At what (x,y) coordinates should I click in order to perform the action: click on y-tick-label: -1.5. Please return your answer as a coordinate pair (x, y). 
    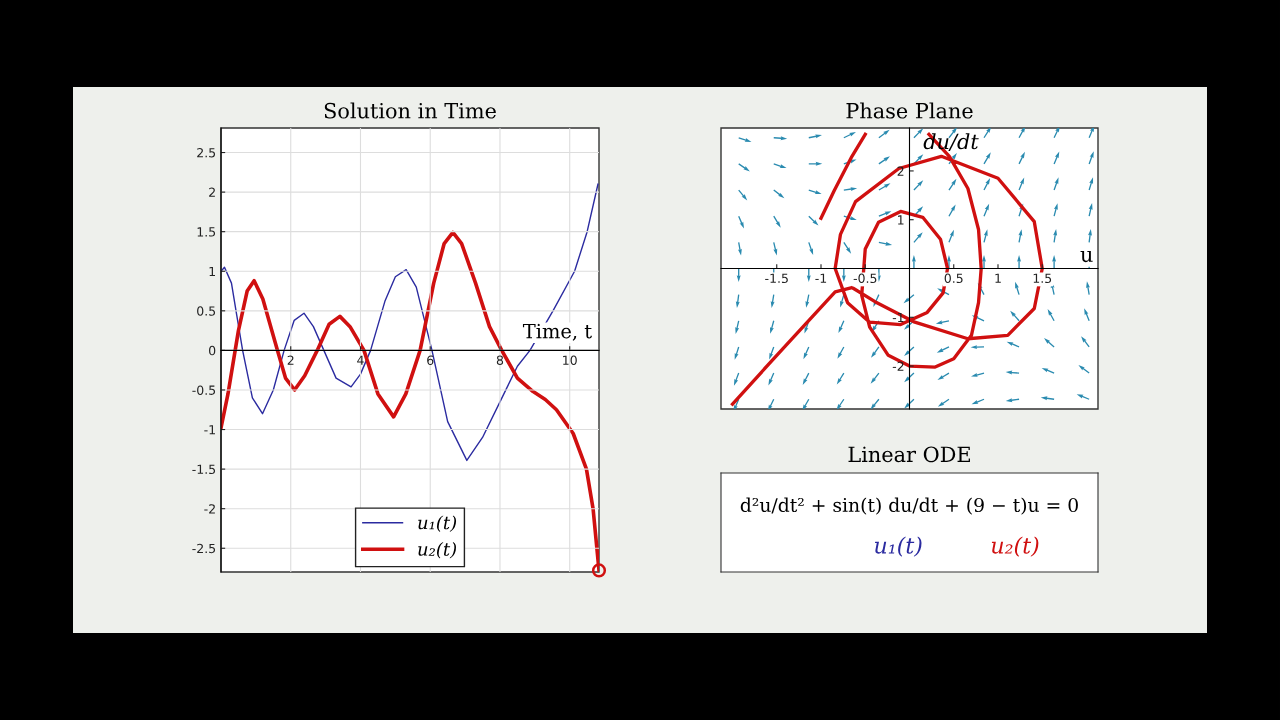
    Looking at the image, I should click on (204, 469).